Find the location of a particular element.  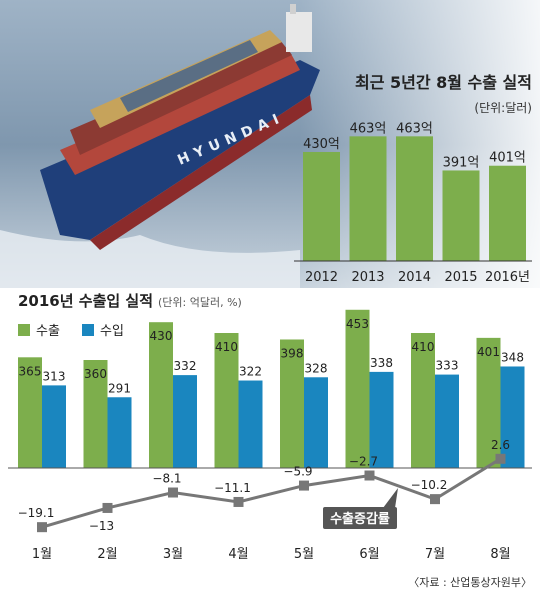

month-tick-label: 6월 is located at coordinates (369, 554).